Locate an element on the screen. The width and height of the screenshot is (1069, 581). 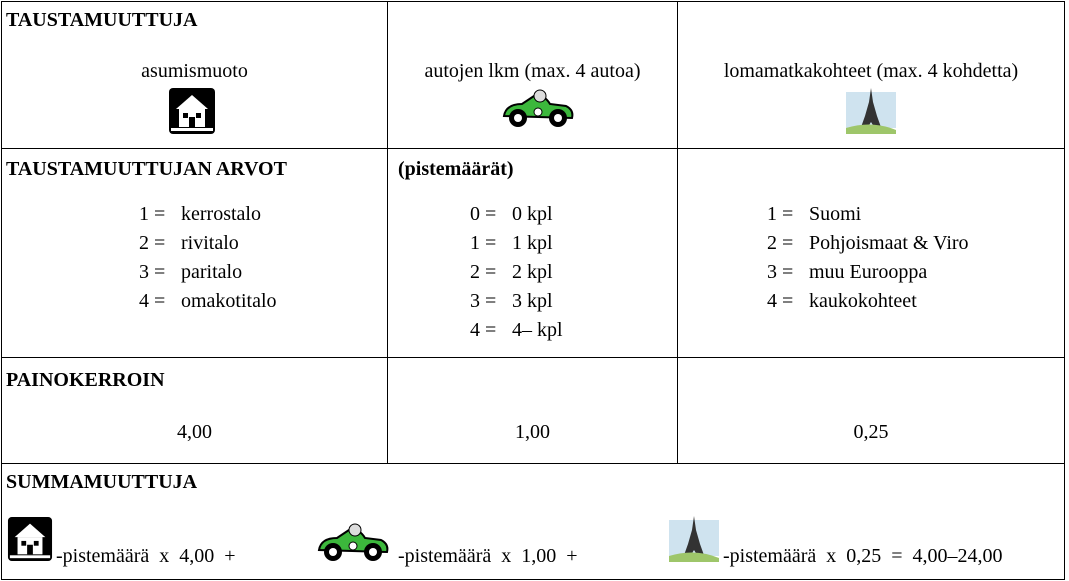
section-title: PAINOKERROIN is located at coordinates (85, 380).